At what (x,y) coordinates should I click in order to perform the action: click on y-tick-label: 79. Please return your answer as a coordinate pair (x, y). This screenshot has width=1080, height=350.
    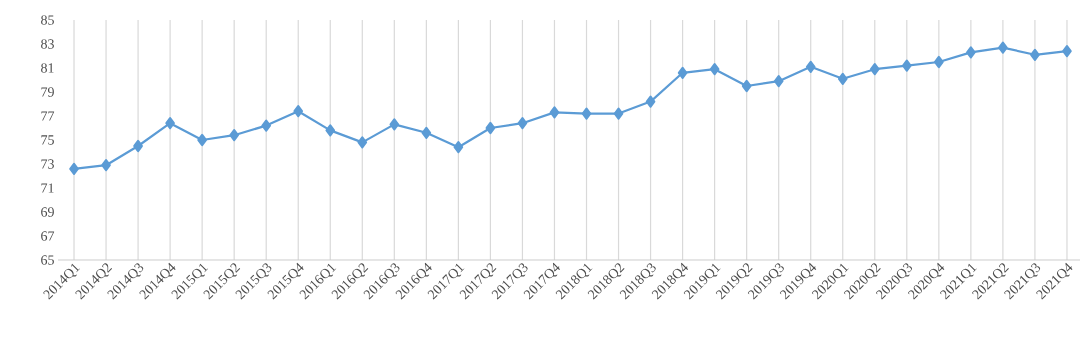
    Looking at the image, I should click on (47, 92).